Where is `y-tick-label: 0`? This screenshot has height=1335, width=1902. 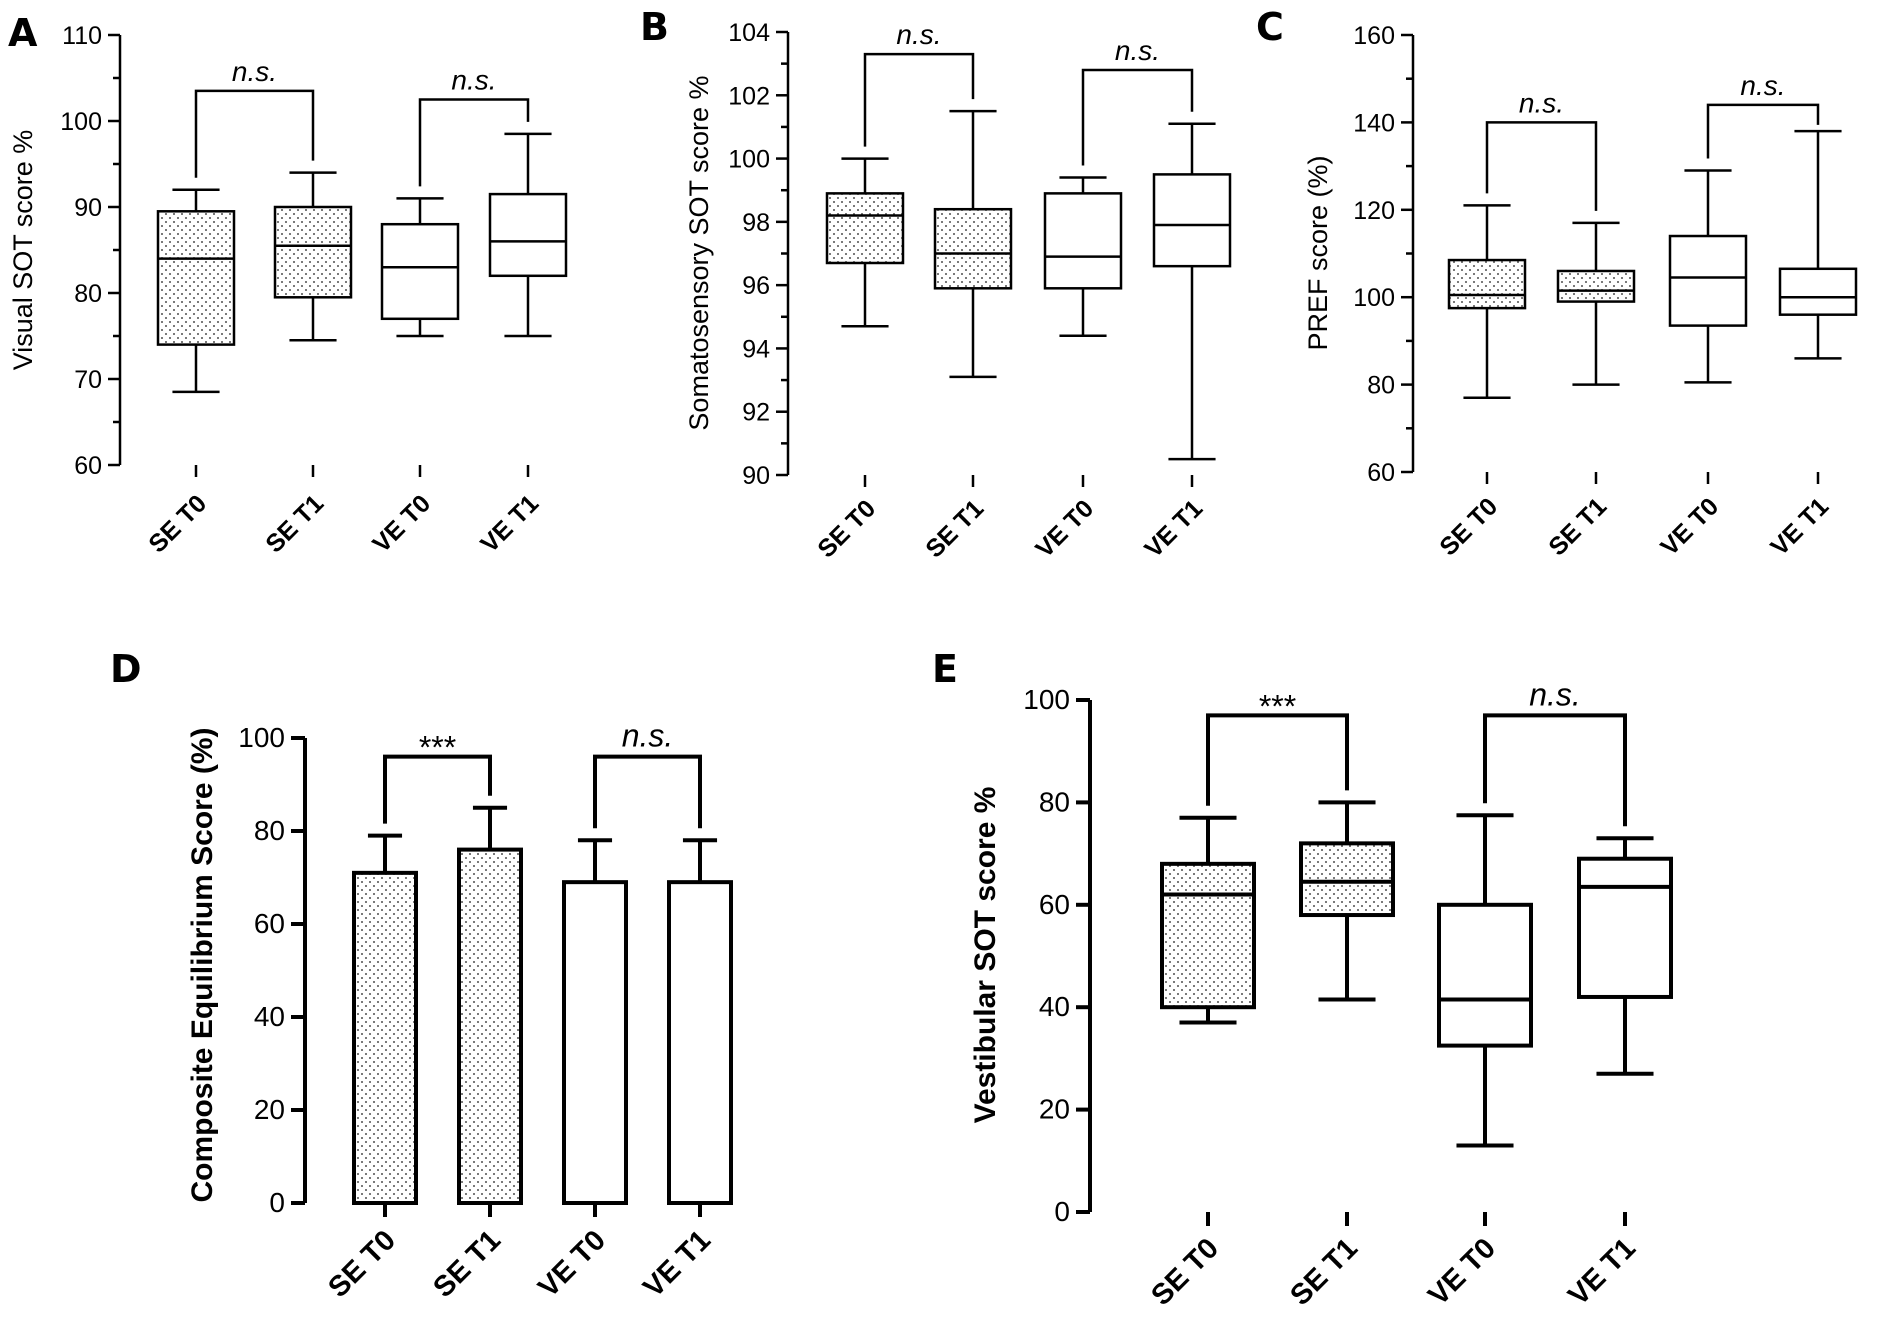
y-tick-label: 0 is located at coordinates (1062, 1211).